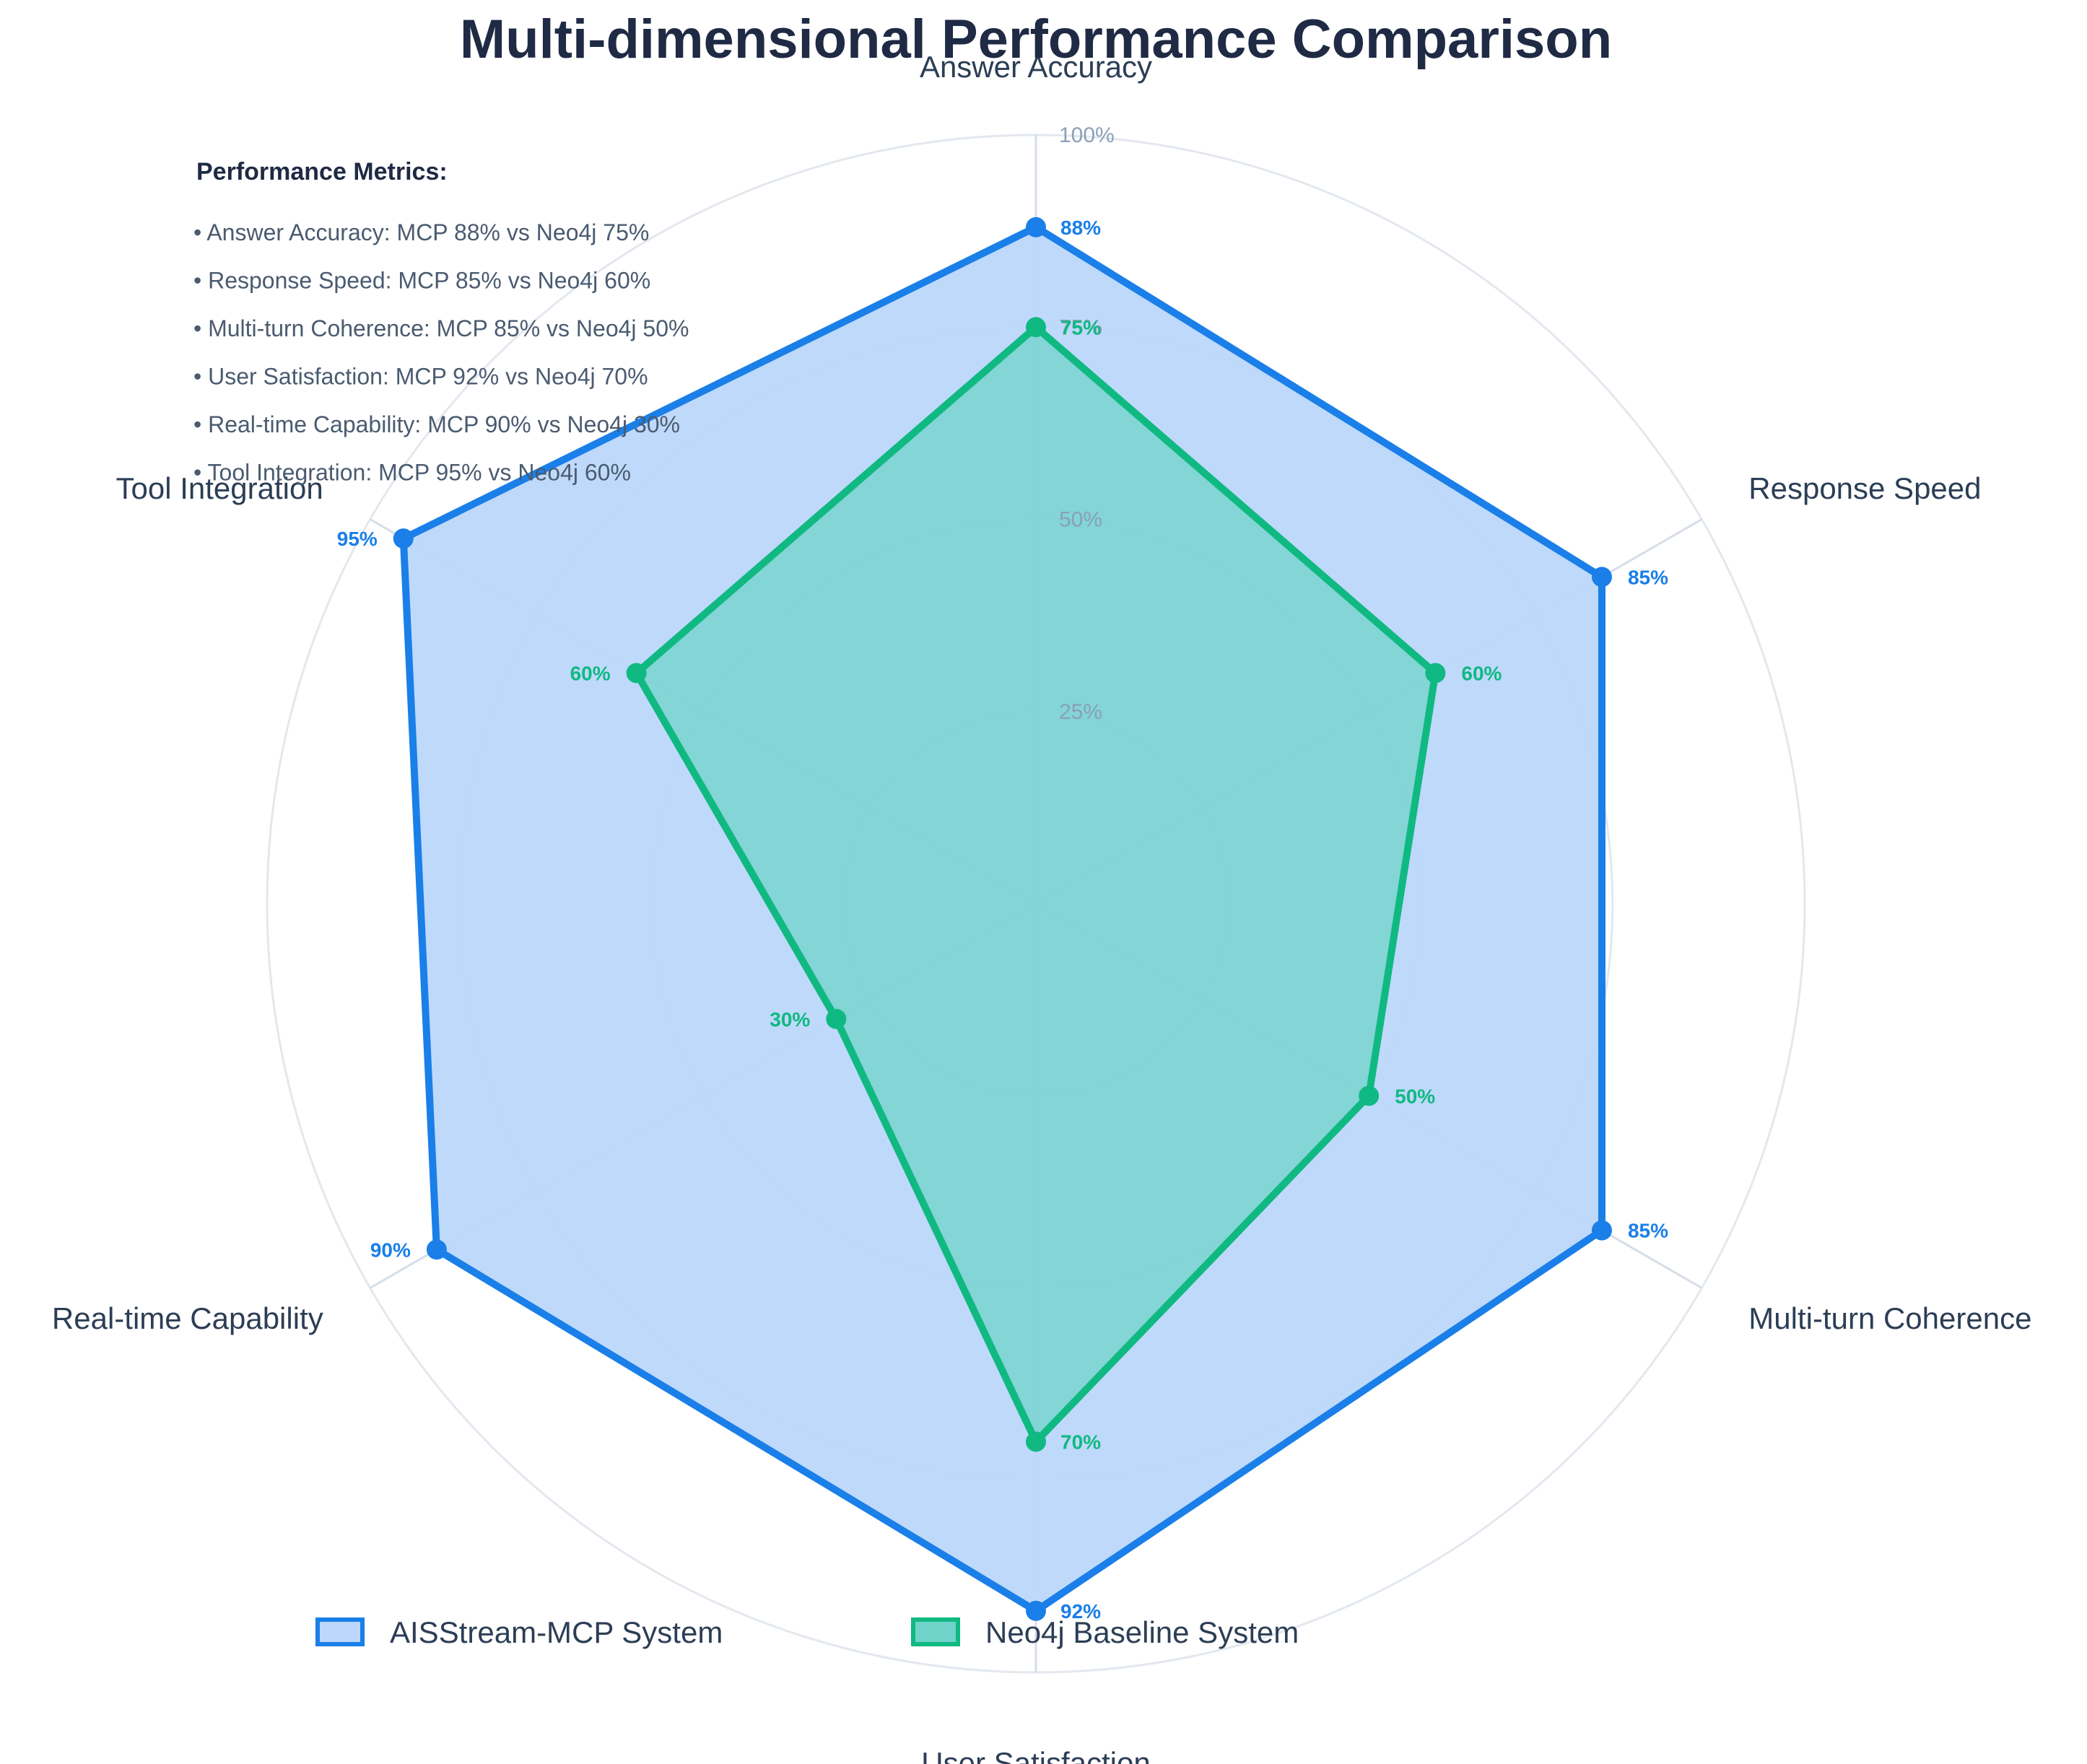 This screenshot has height=1764, width=2087. I want to click on legend-label-1: Neo4j Baseline System, so click(1142, 1632).